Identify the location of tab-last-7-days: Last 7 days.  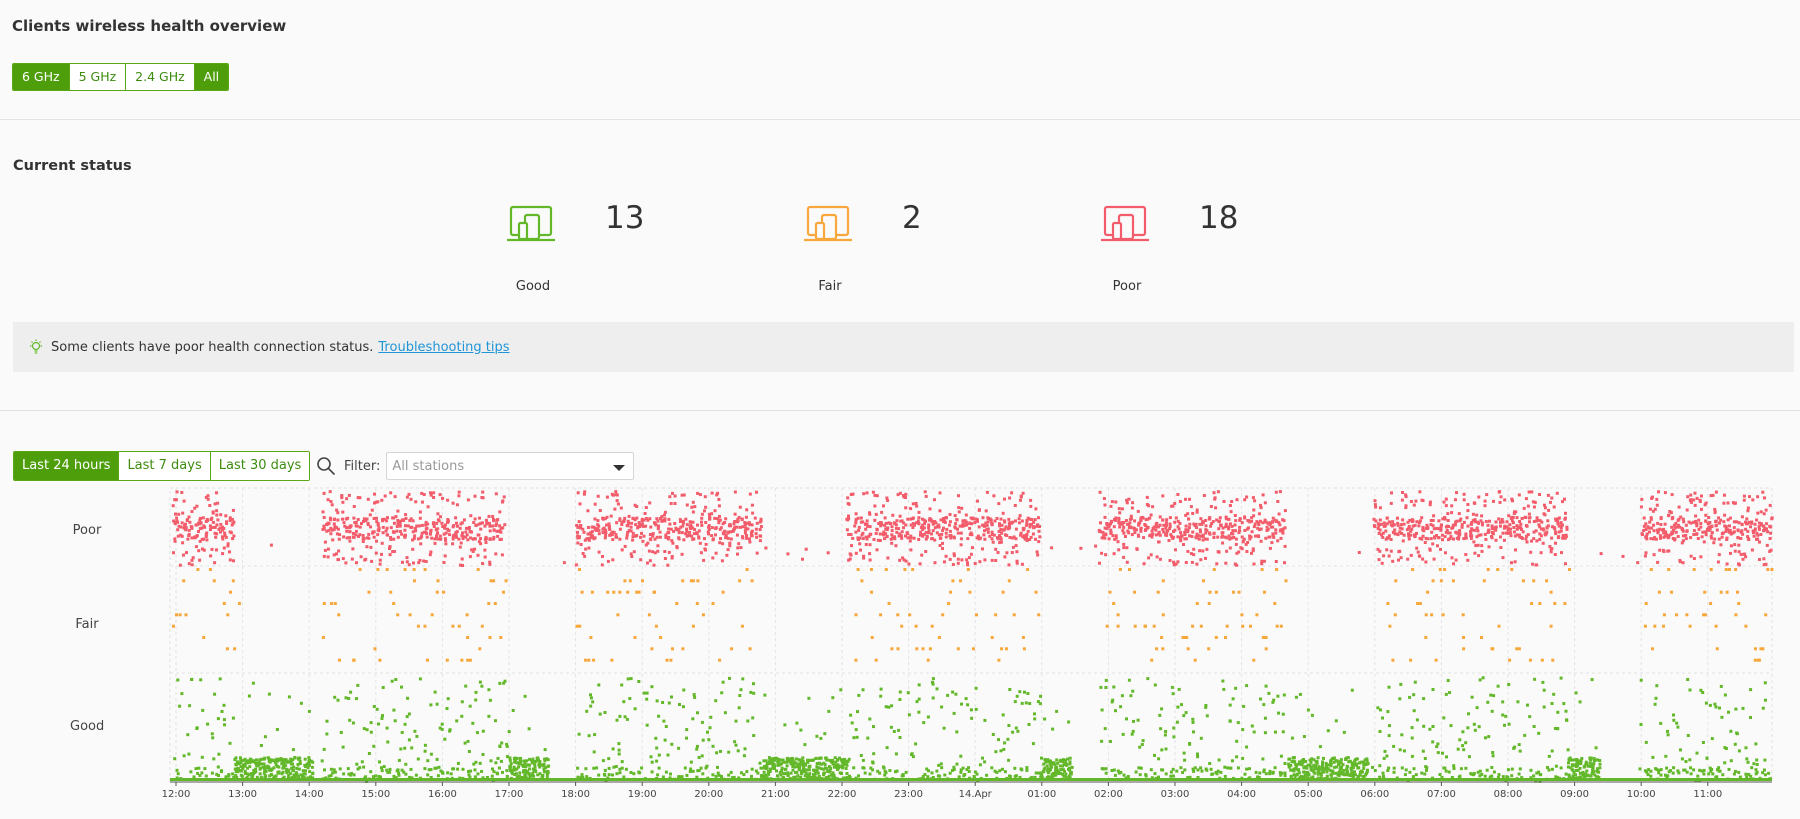
(165, 466).